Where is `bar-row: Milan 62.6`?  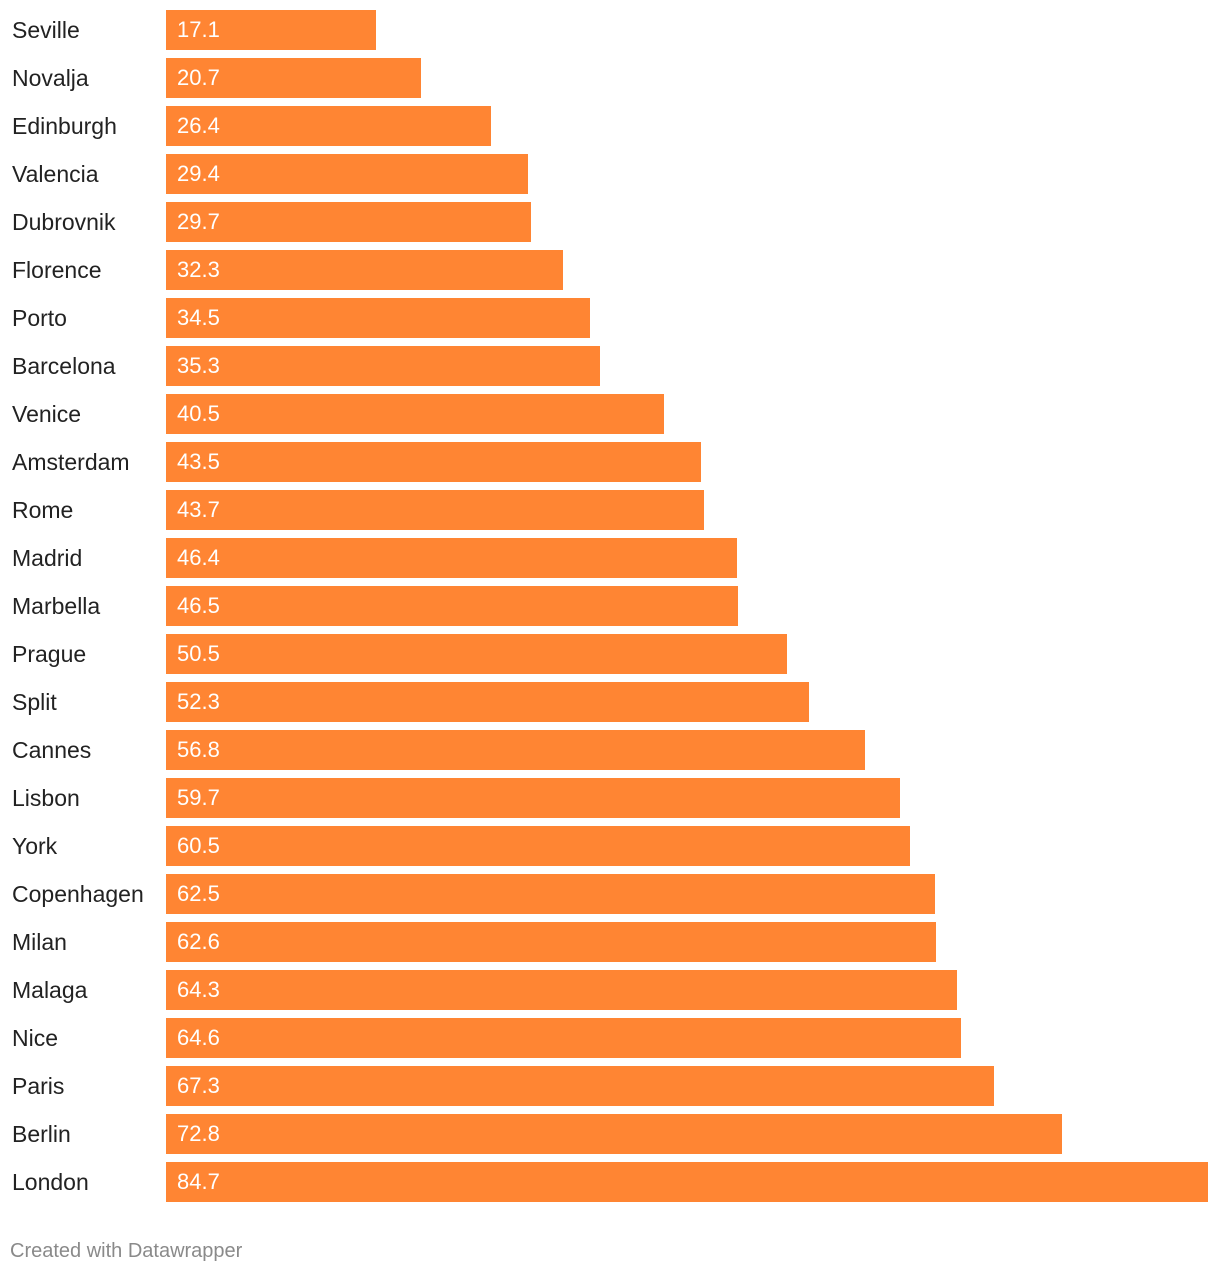
bar-row: Milan 62.6 is located at coordinates (610, 942).